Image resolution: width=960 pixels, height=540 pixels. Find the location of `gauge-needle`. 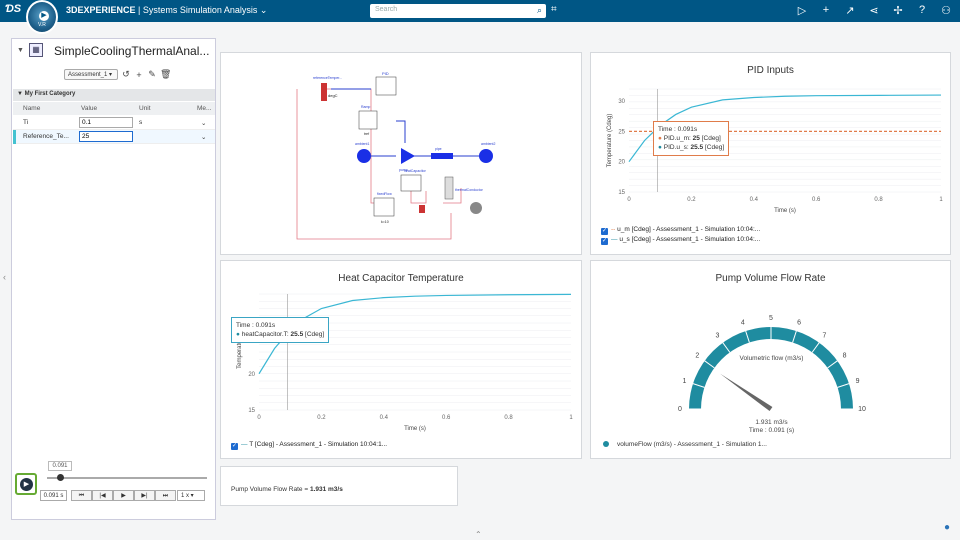

gauge-needle is located at coordinates (746, 392).